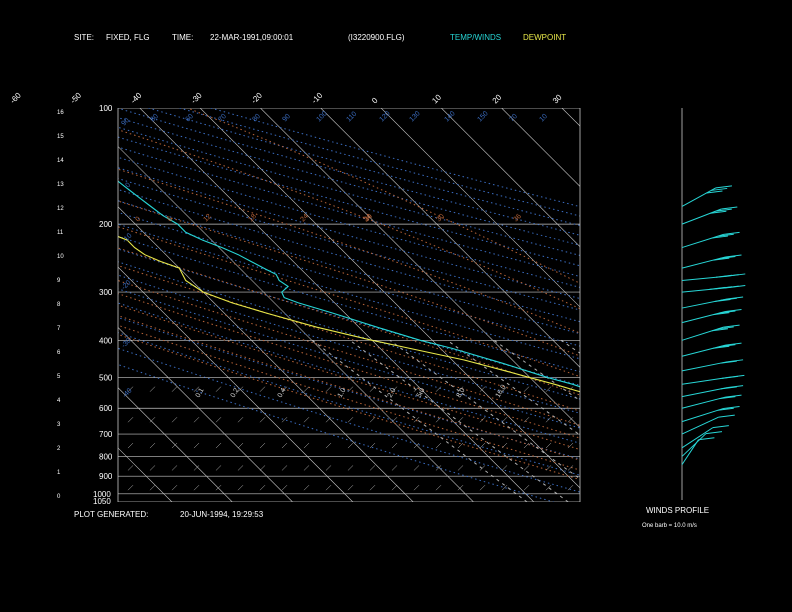 Image resolution: width=792 pixels, height=612 pixels. I want to click on legend-temp-winds: TEMP/WINDS, so click(476, 37).